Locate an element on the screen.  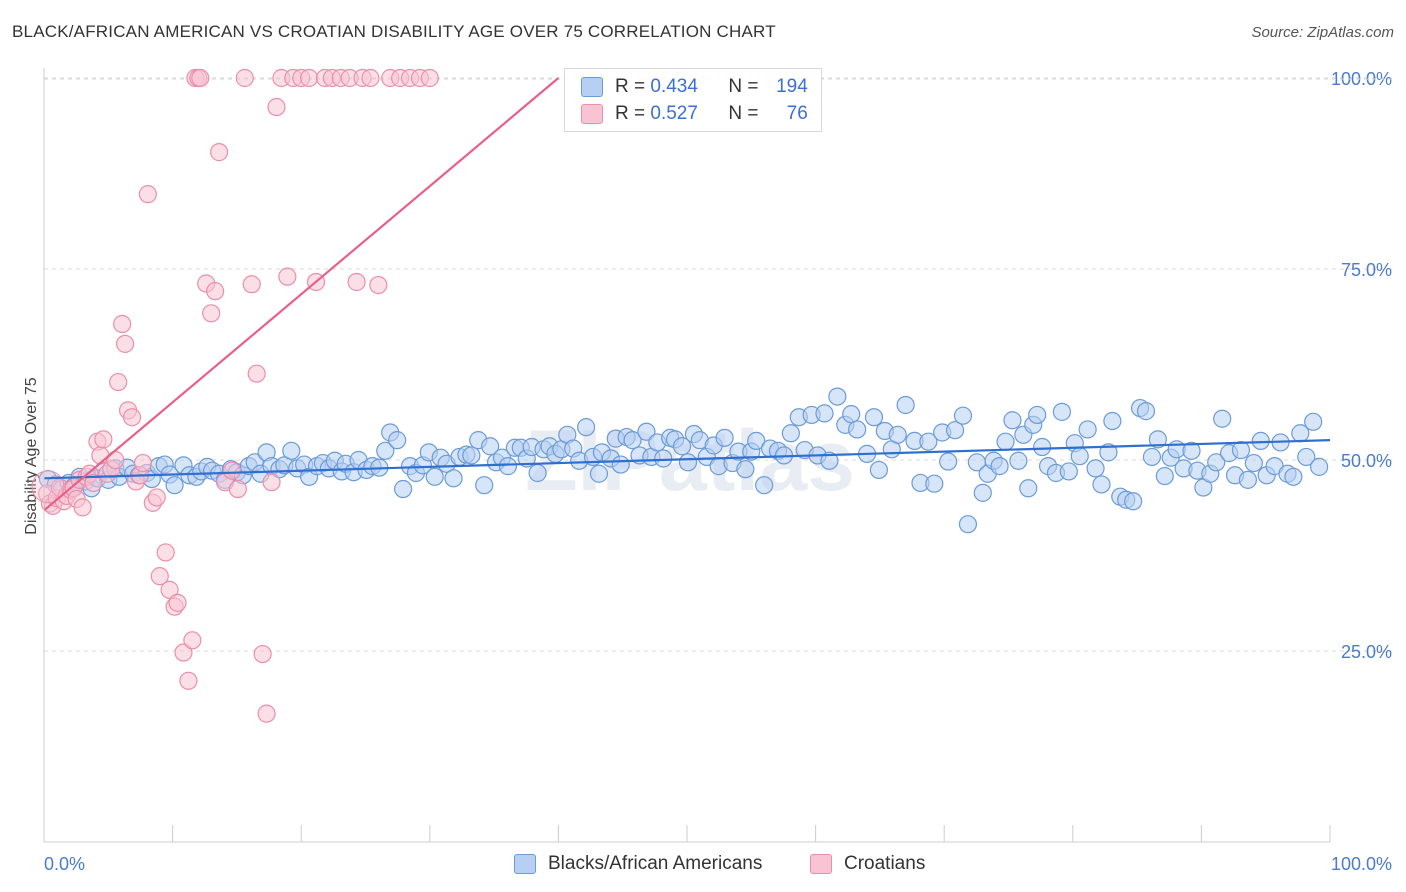
bottom-legend-label: Blacks/African Americans is located at coordinates (655, 863).